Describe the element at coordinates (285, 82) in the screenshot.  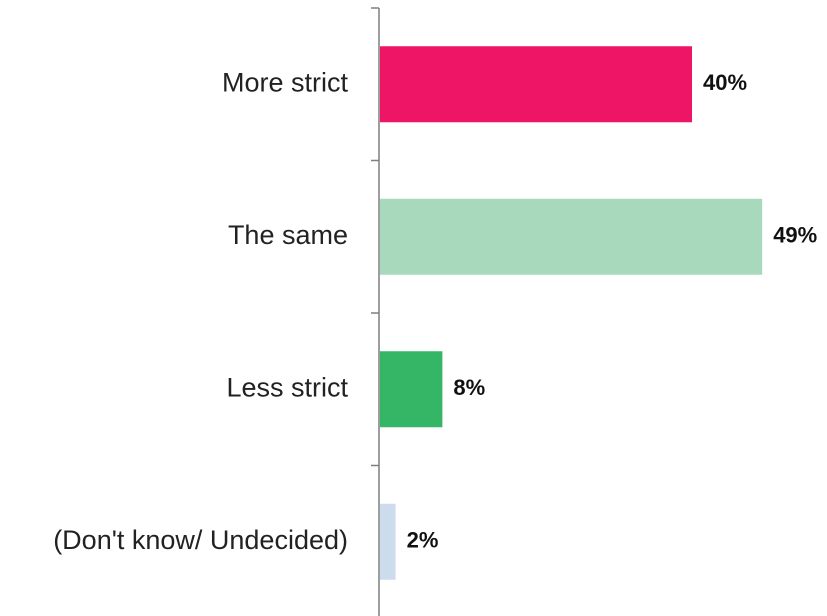
I see `category-label: More strict` at that location.